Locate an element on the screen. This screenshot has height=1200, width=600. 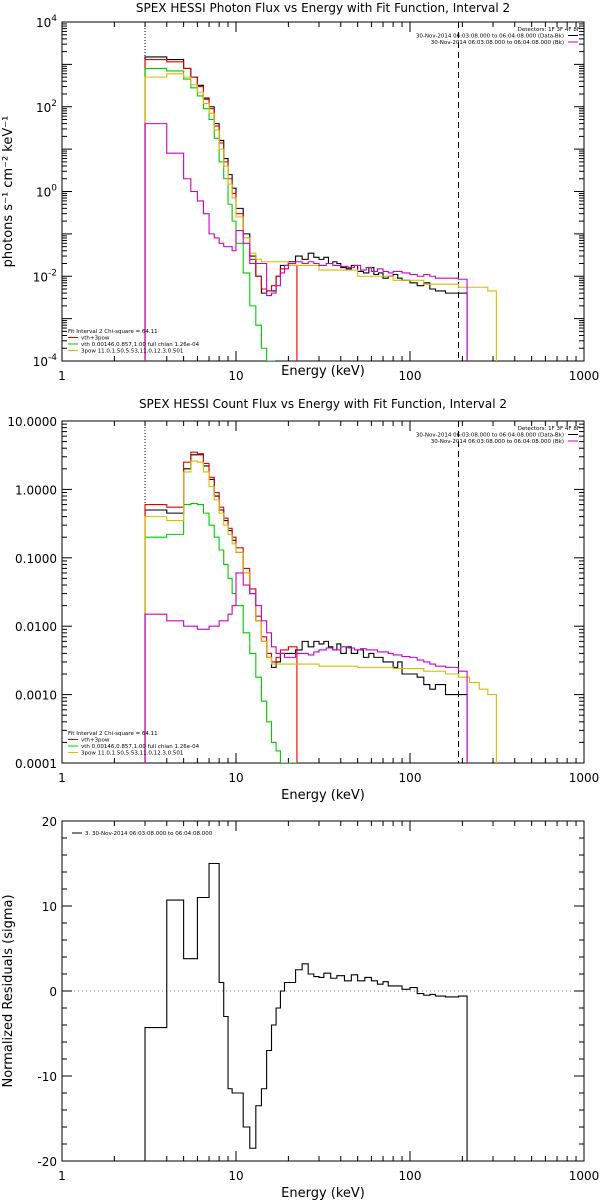
y-tick-label: 0.0001 is located at coordinates (36, 764).